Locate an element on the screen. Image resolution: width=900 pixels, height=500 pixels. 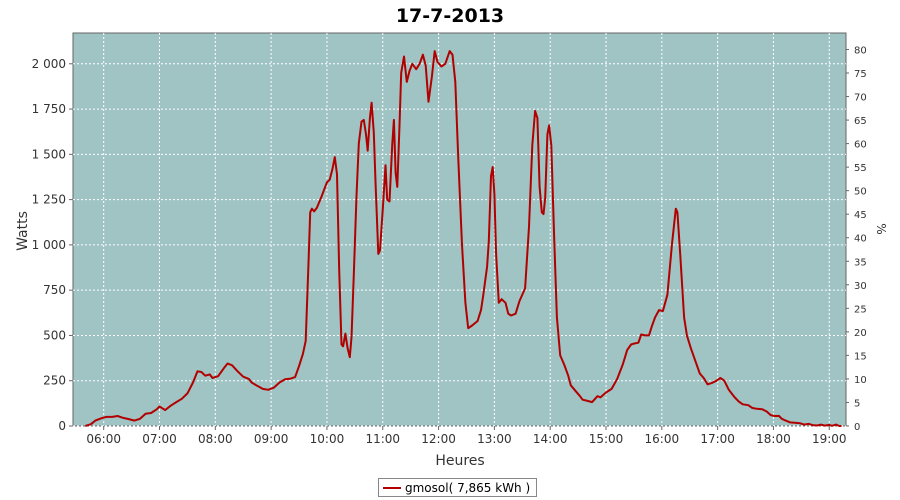
y-axis-right: 0 5 10 15 20 25 30 35 40 45 50 55 60 65 70 75 80 is located at coordinates (856, 239).